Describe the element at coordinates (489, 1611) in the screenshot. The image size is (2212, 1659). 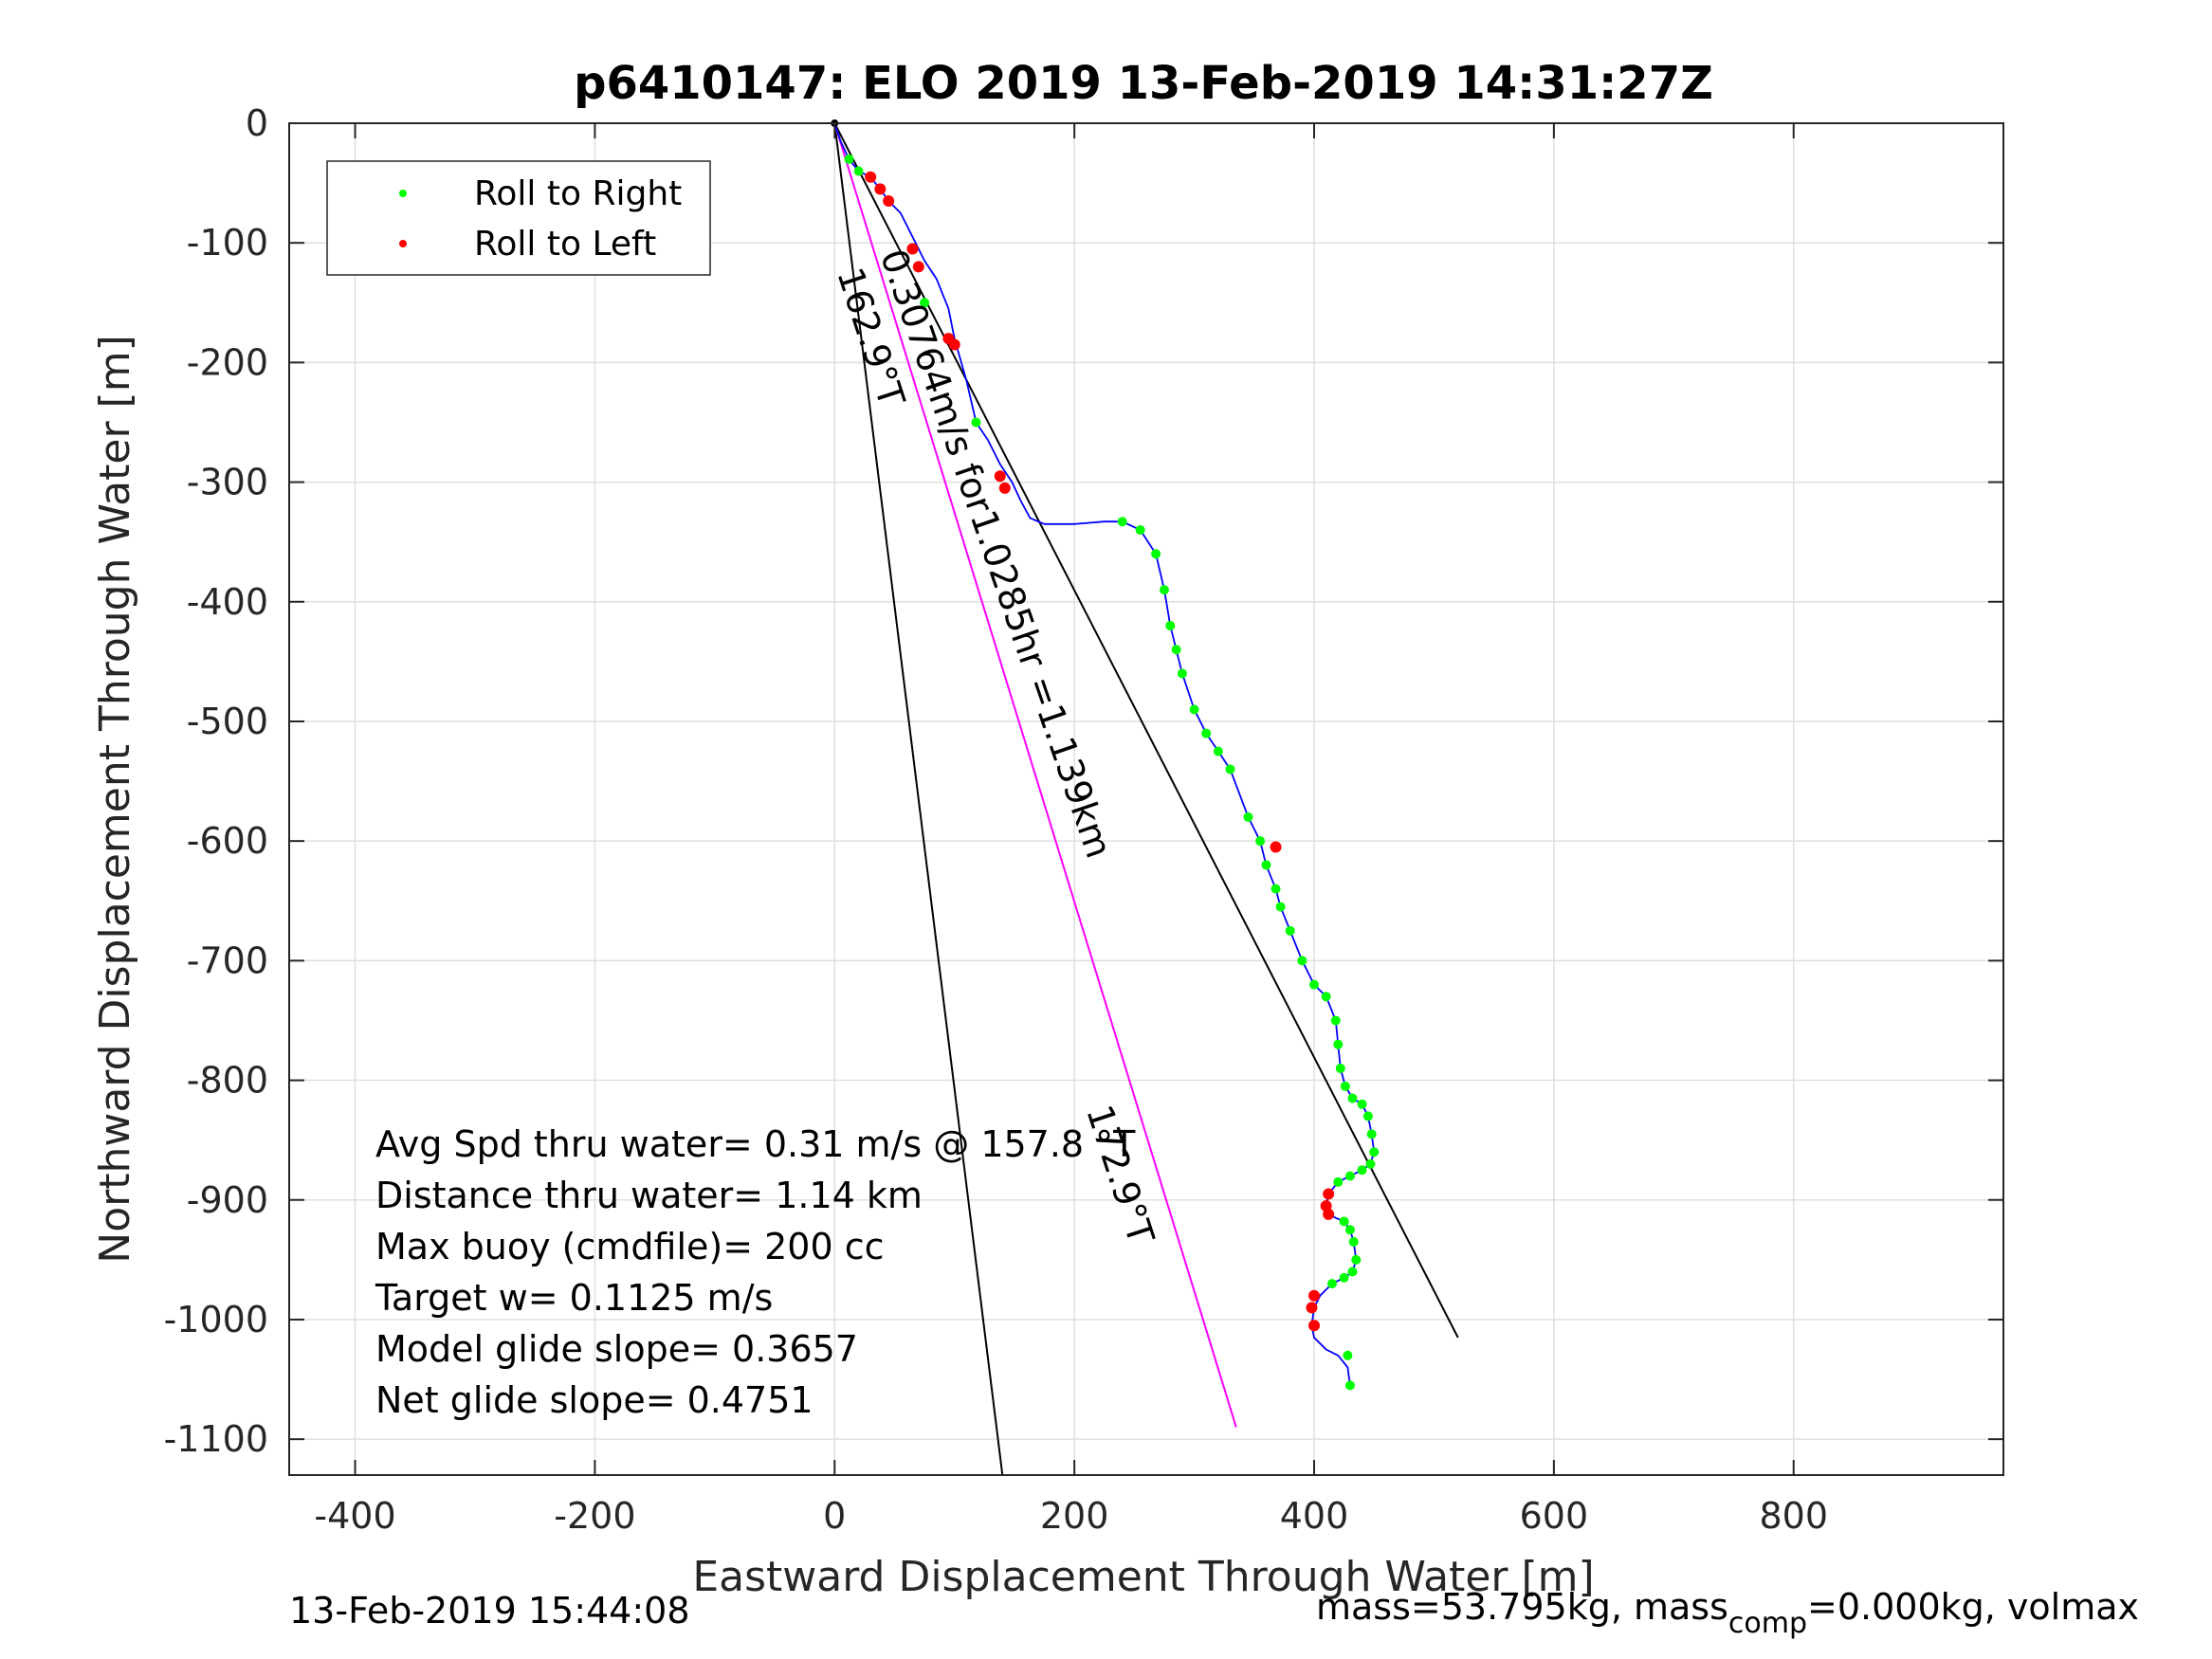
I see `footer-timestamp: 13-Feb-2019 15:44:08` at that location.